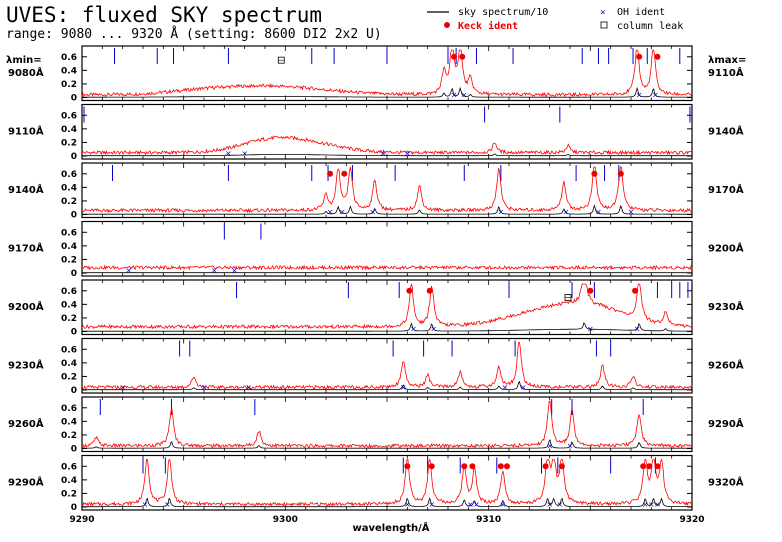 The width and height of the screenshot is (782, 542). I want to click on legend-leak-marker, so click(604, 25).